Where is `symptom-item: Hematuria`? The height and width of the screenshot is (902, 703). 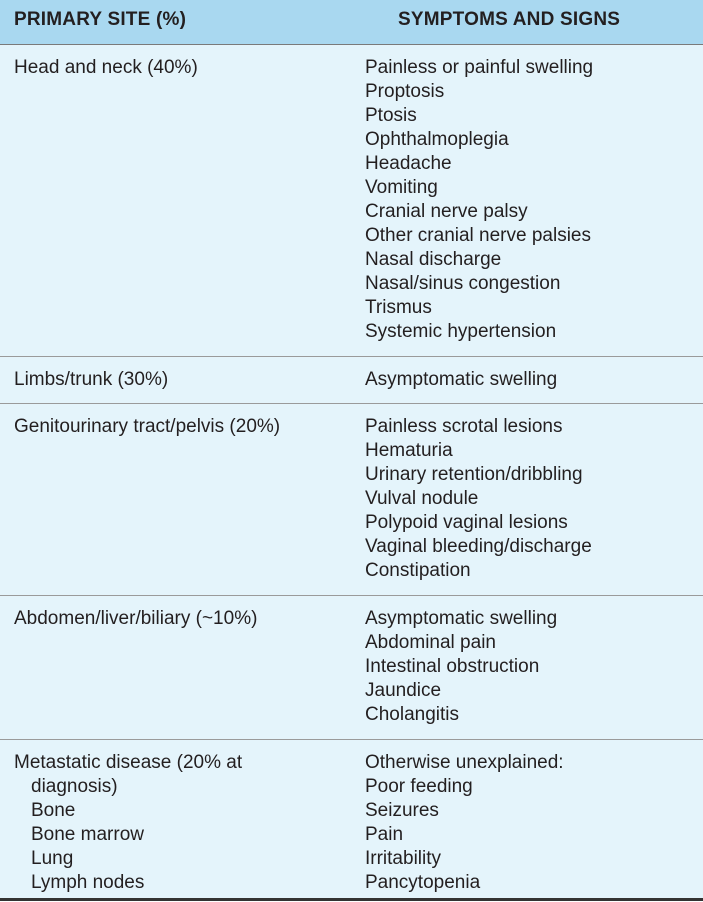
symptom-item: Hematuria is located at coordinates (409, 450).